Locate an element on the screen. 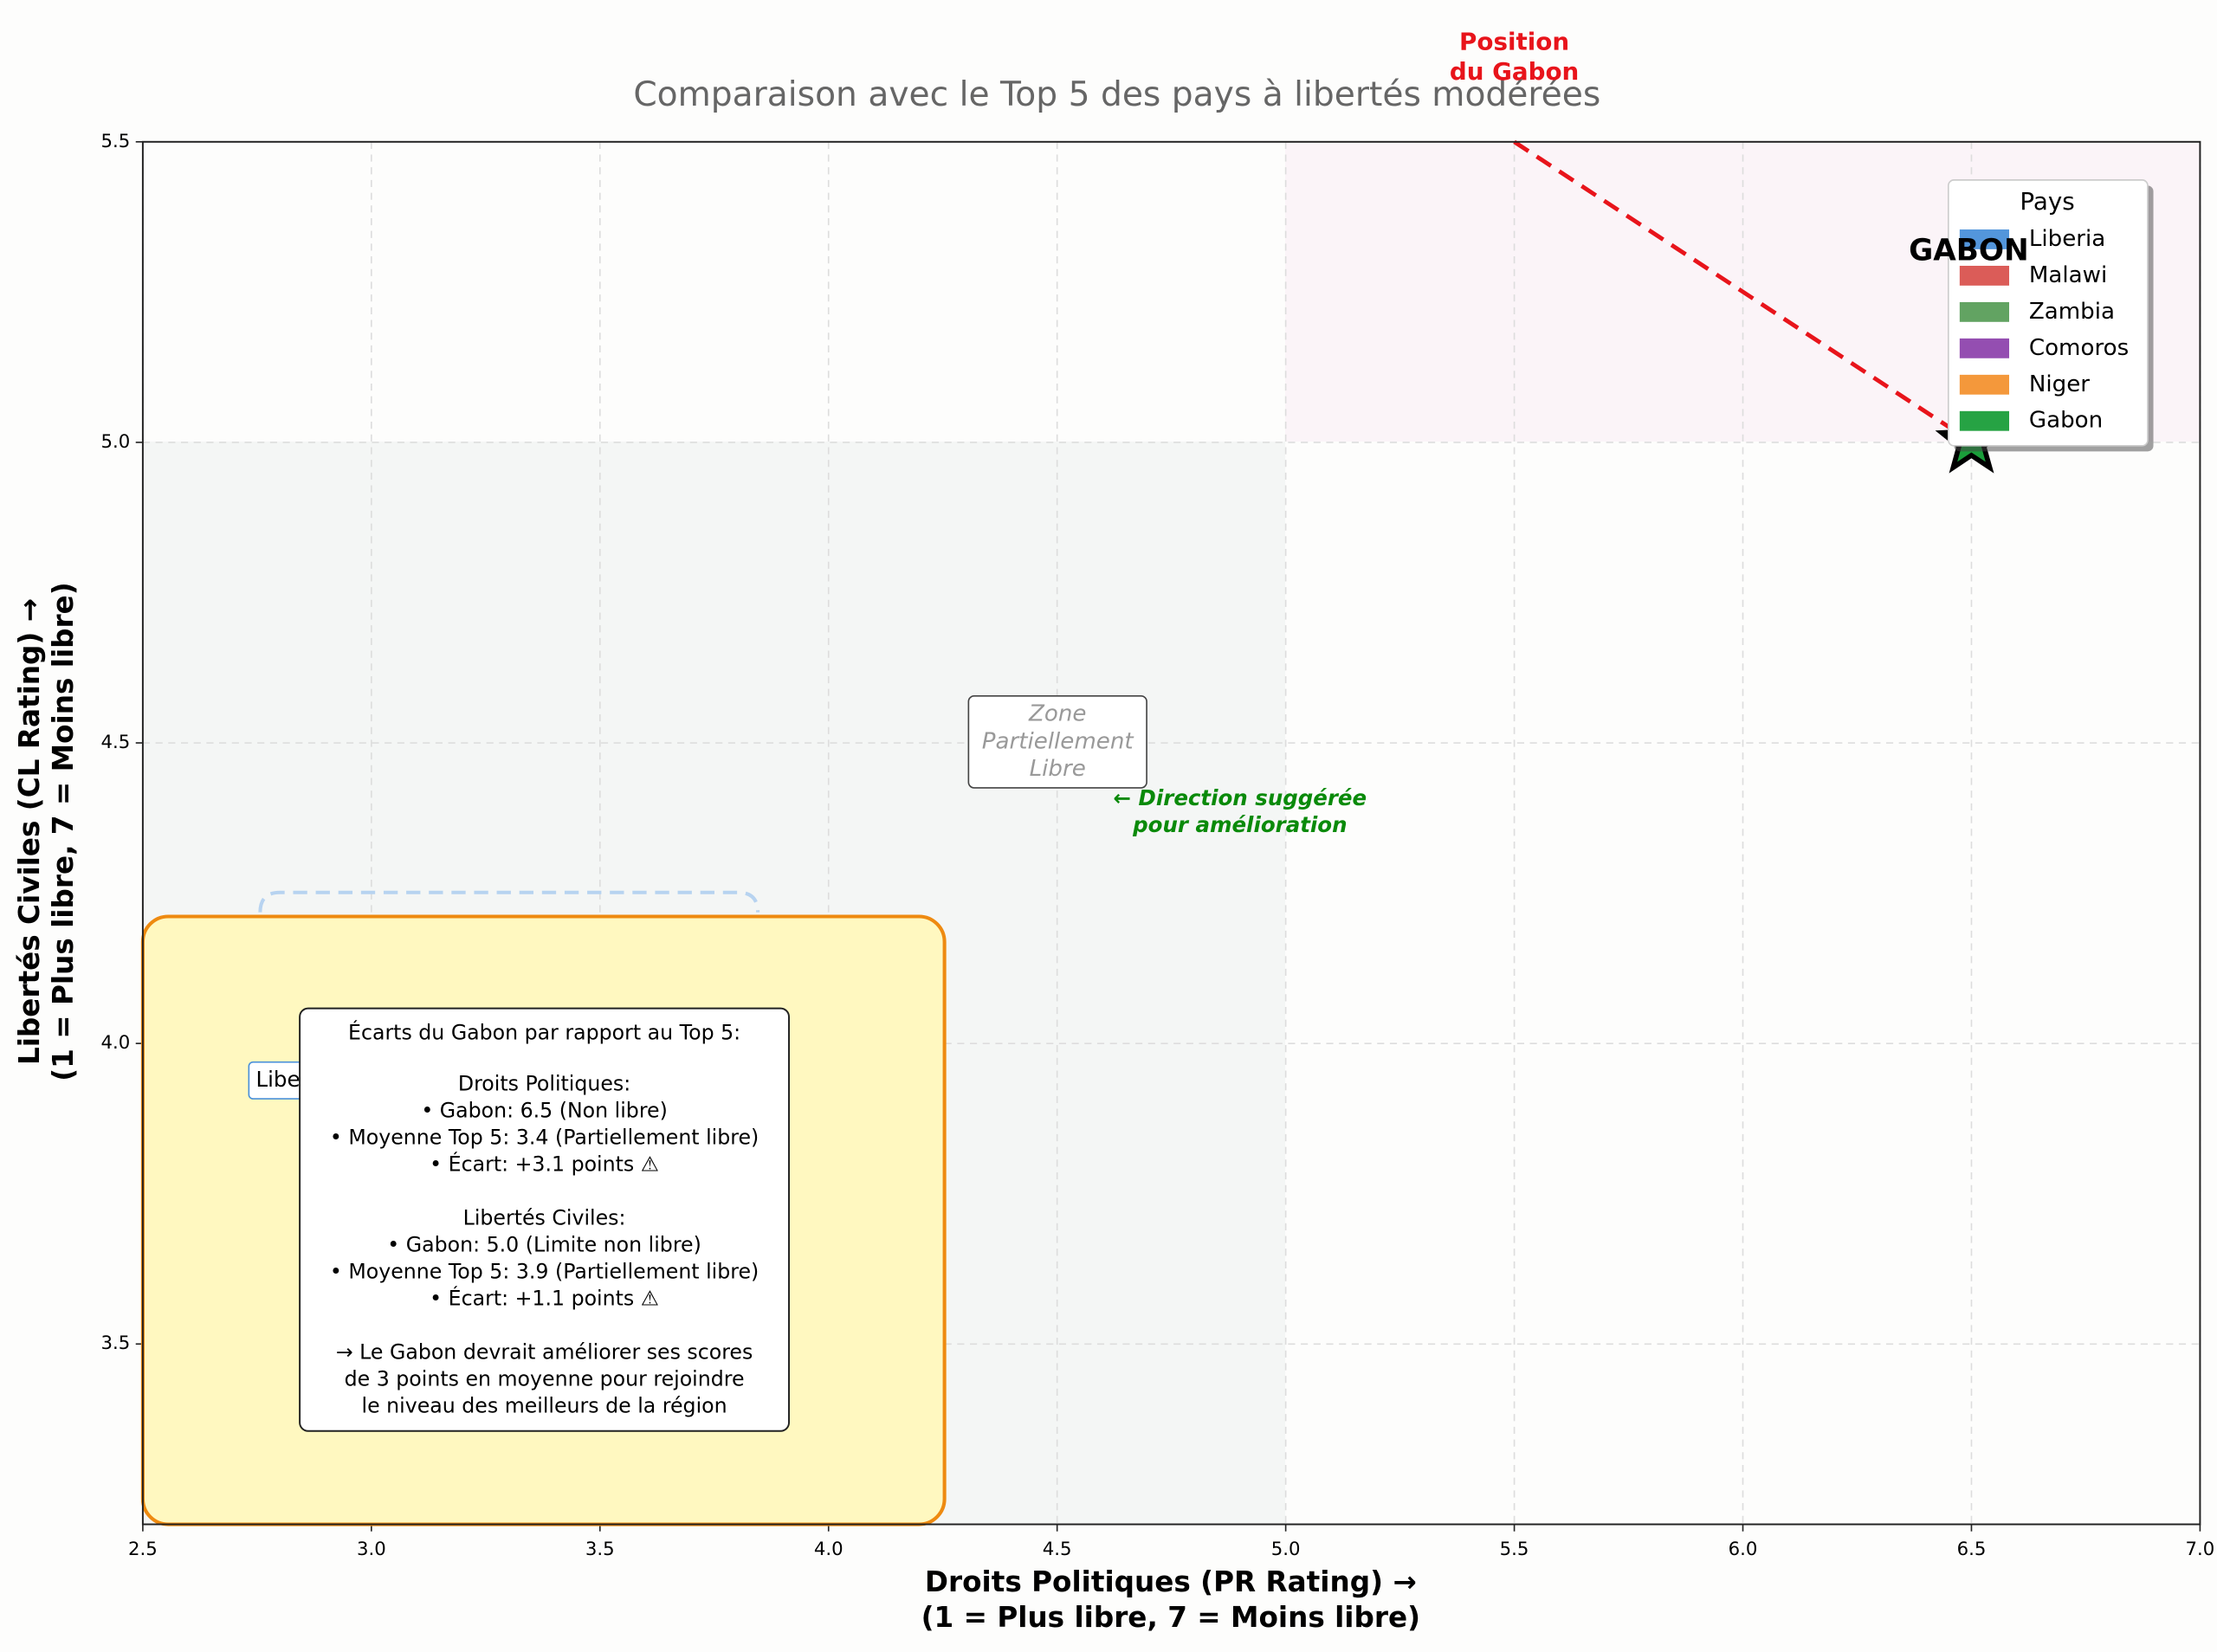 The height and width of the screenshot is (1652, 2217). info-line: • Gabon: 5.0 (Limite non libre) is located at coordinates (544, 1244).